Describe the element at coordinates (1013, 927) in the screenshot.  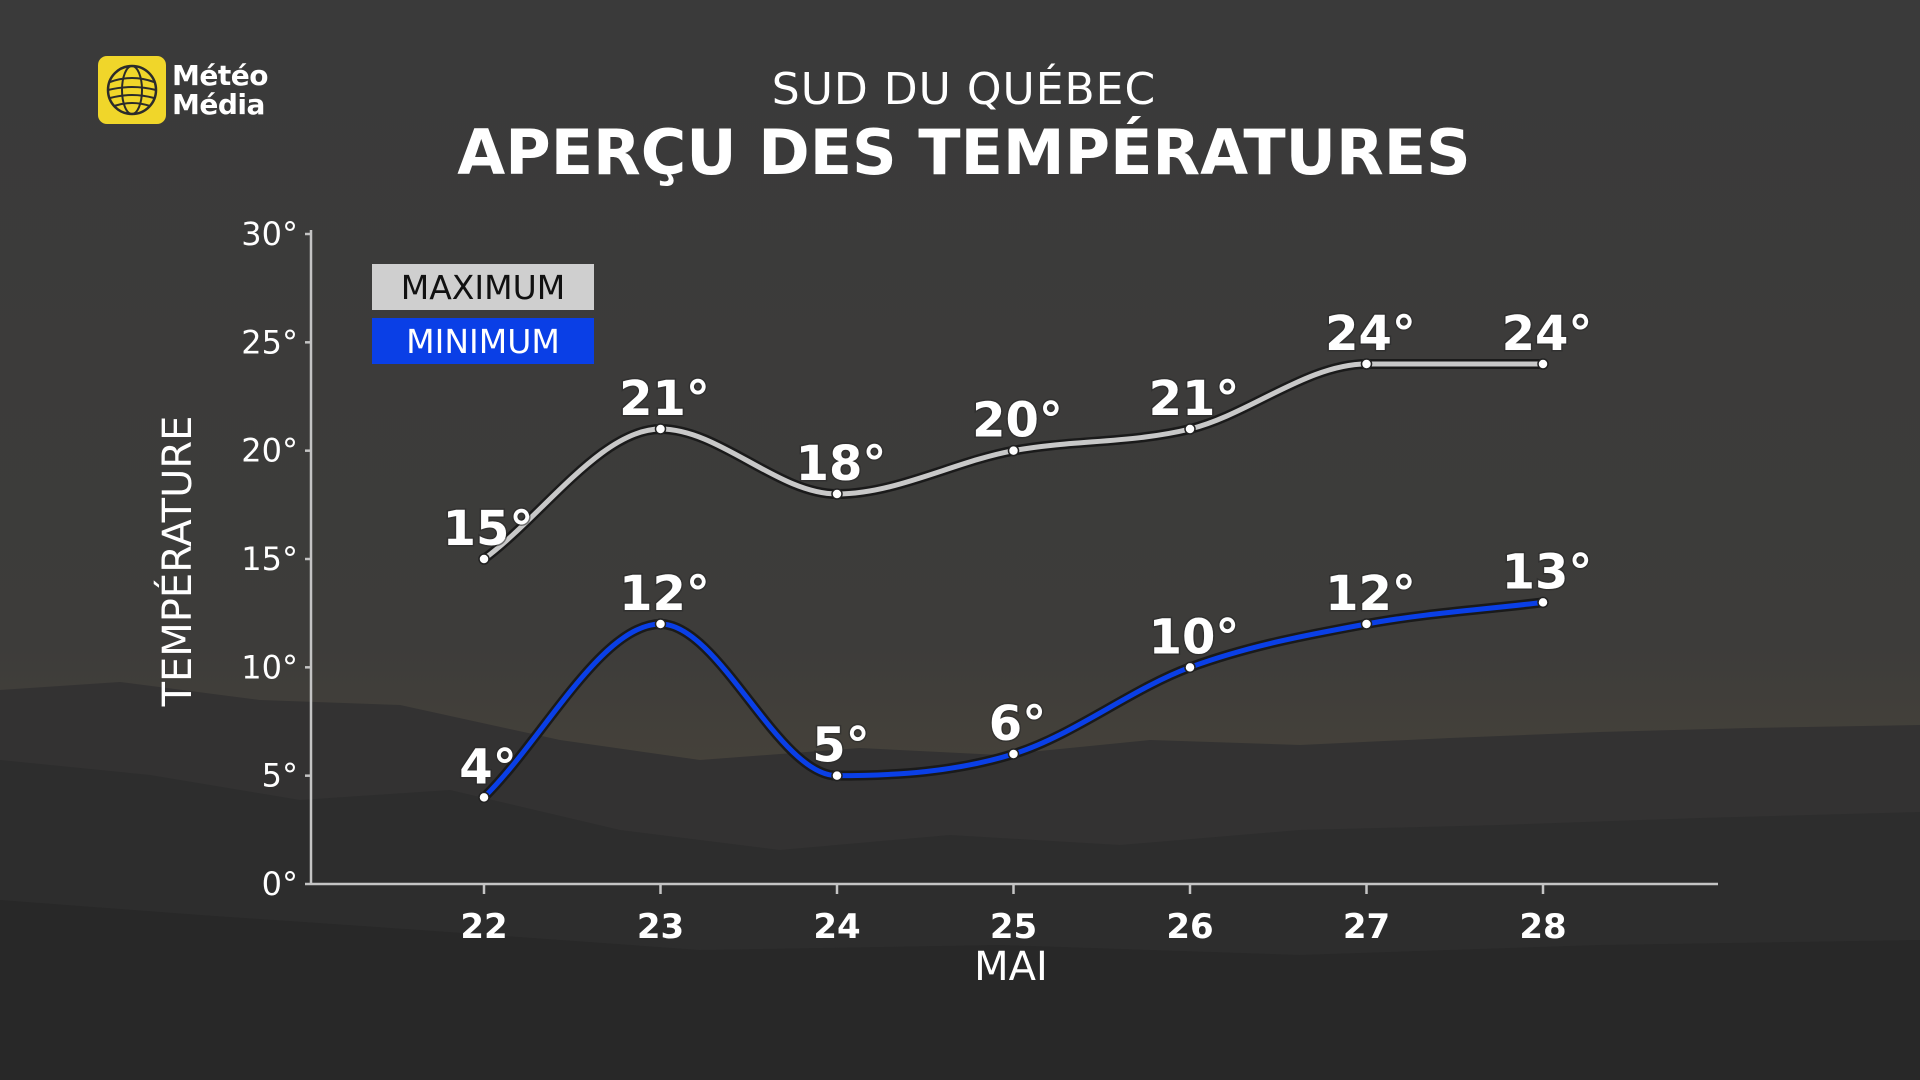
I see `x-tick-label: 25` at that location.